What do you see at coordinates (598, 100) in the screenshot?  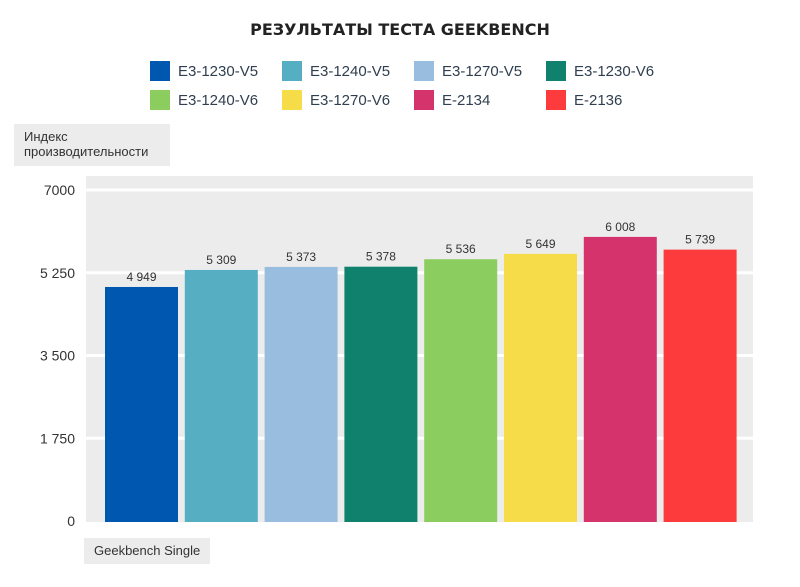 I see `legend-label: E-2136` at bounding box center [598, 100].